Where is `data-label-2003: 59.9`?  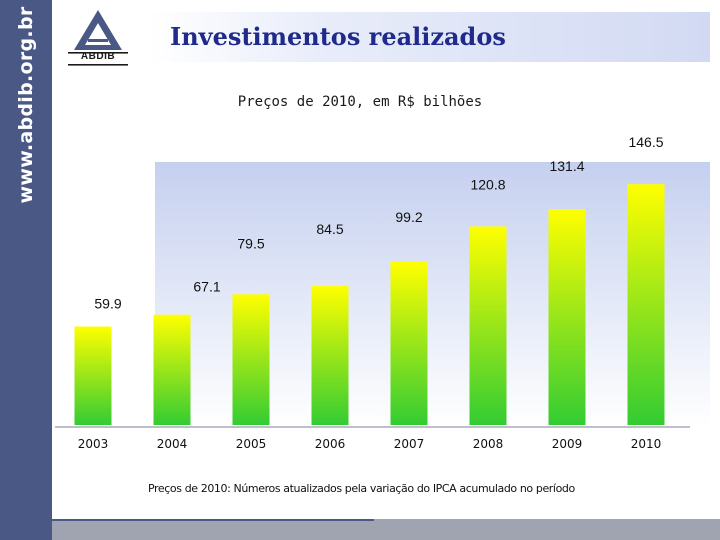 data-label-2003: 59.9 is located at coordinates (107, 304).